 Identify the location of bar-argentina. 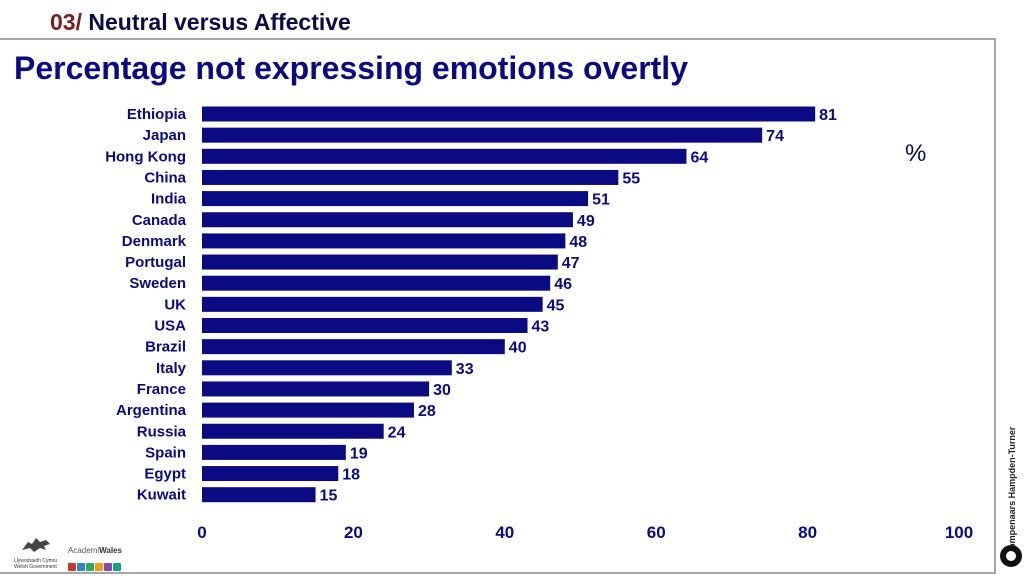
(308, 410).